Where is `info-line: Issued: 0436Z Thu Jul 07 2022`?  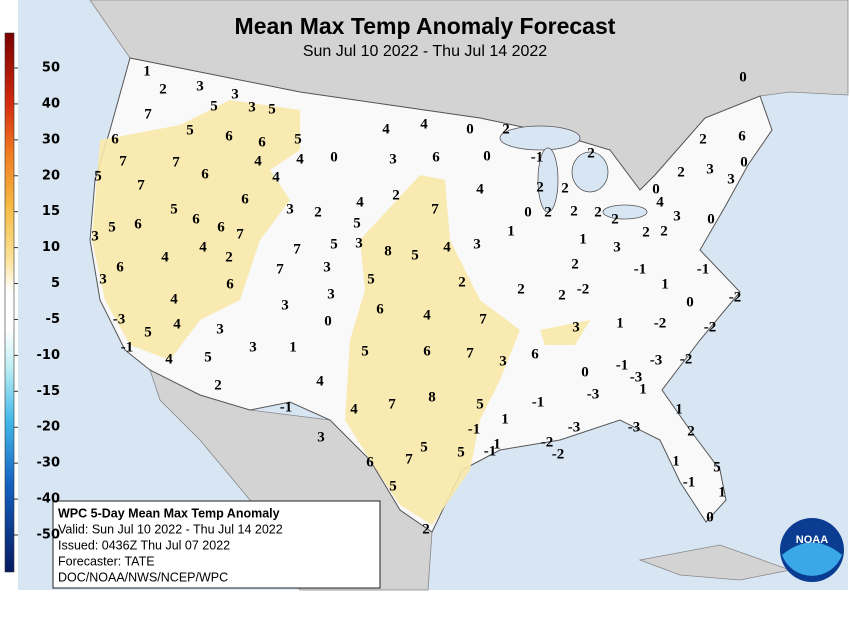
info-line: Issued: 0436Z Thu Jul 07 2022 is located at coordinates (144, 545).